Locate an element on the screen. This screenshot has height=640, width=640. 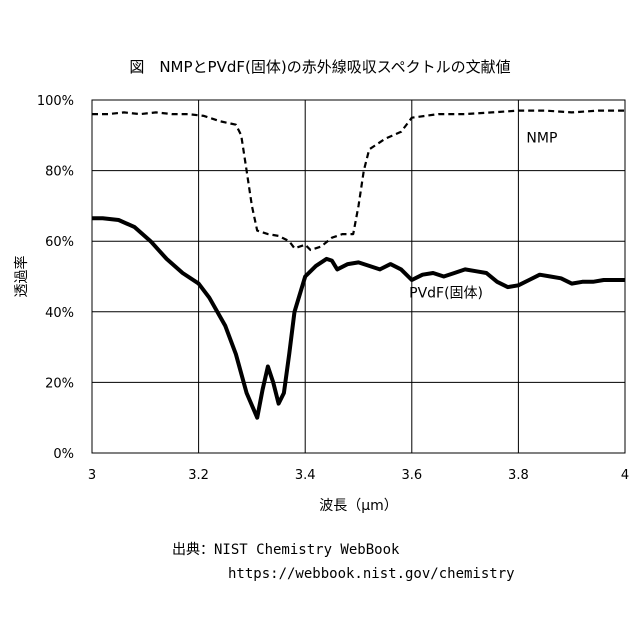
series-label-0: NMP is located at coordinates (541, 138).